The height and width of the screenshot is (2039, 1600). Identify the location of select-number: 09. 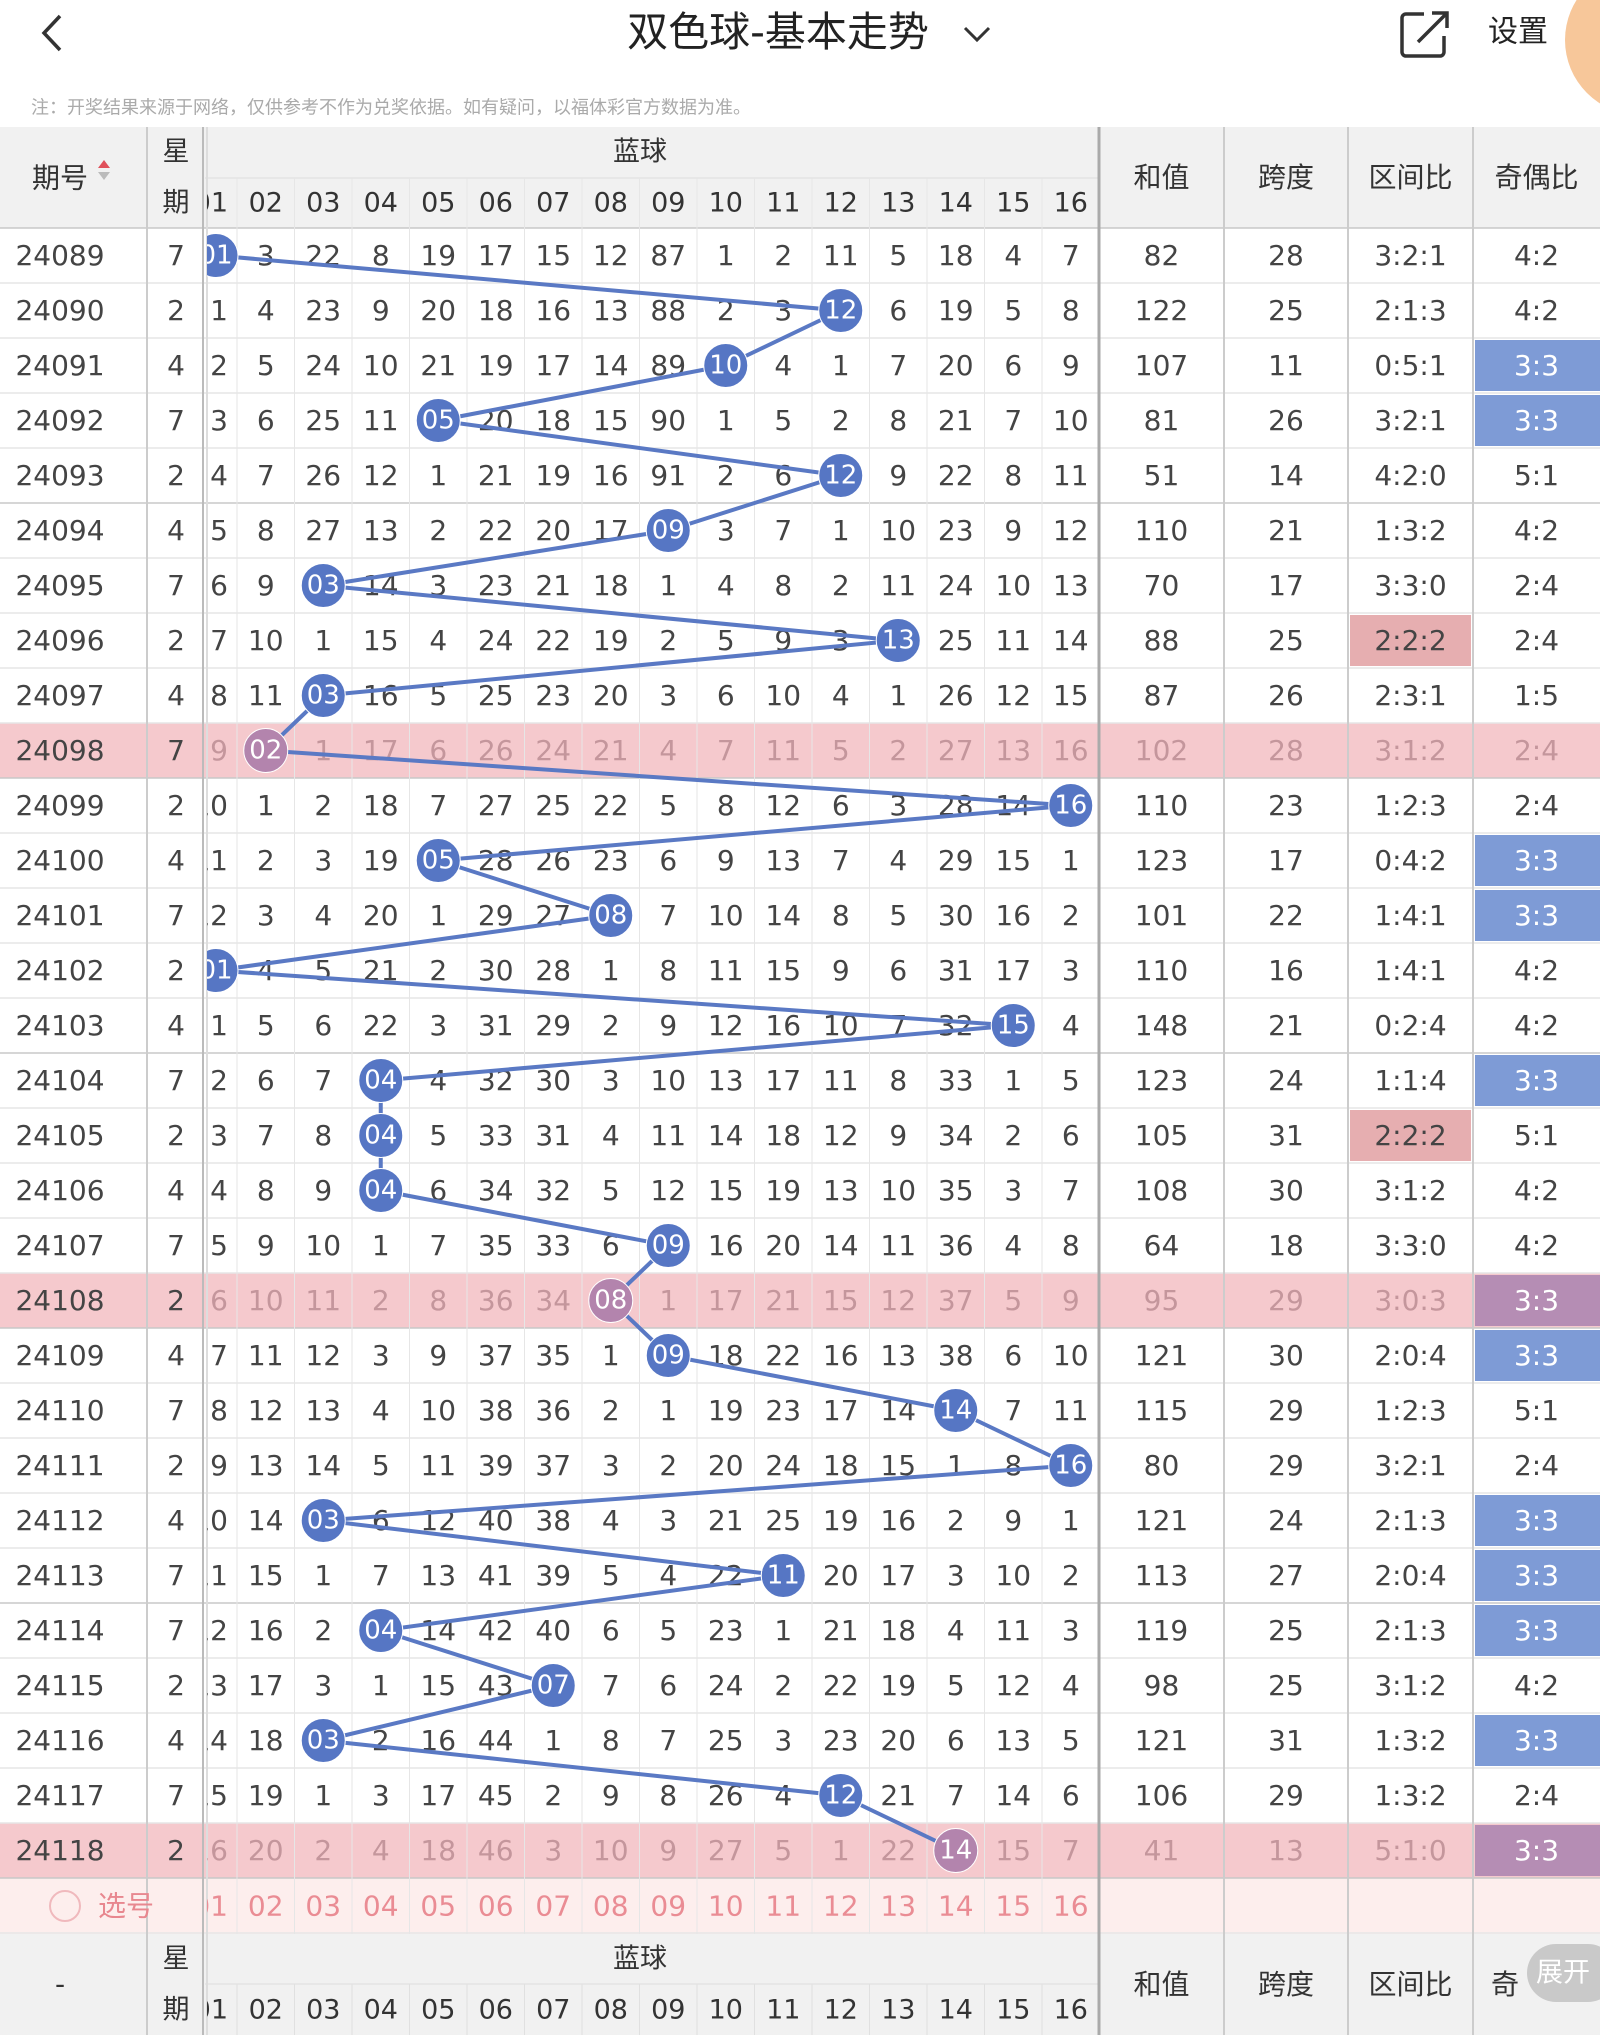
(668, 1906).